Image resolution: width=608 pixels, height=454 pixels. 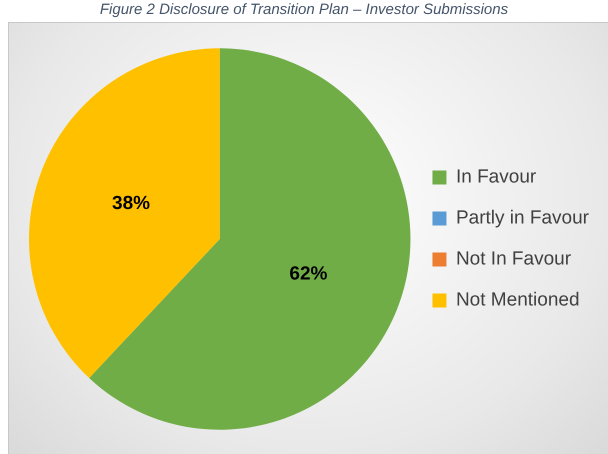 I want to click on legend-label: Partly in Favour, so click(x=523, y=218).